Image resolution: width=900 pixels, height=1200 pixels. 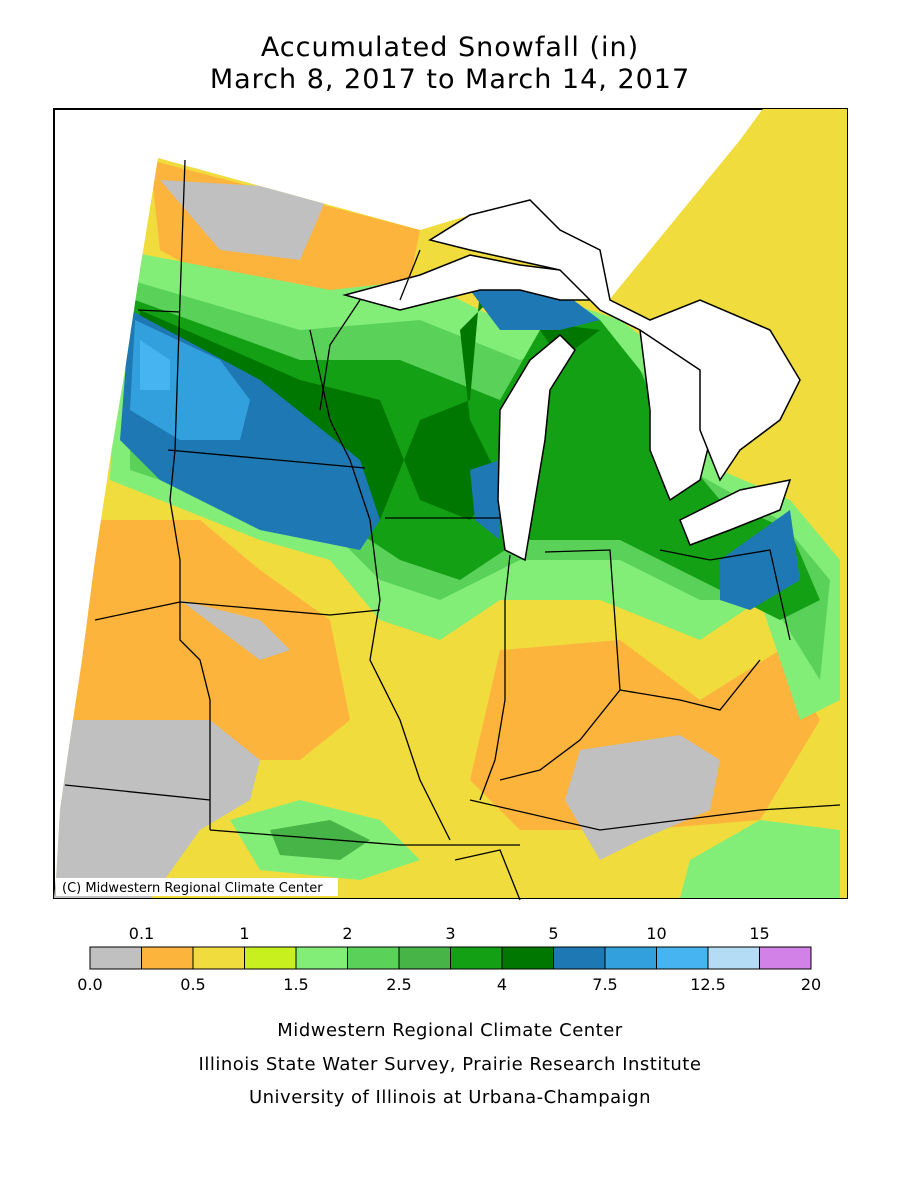 I want to click on border-mo-ar, so click(x=364, y=837).